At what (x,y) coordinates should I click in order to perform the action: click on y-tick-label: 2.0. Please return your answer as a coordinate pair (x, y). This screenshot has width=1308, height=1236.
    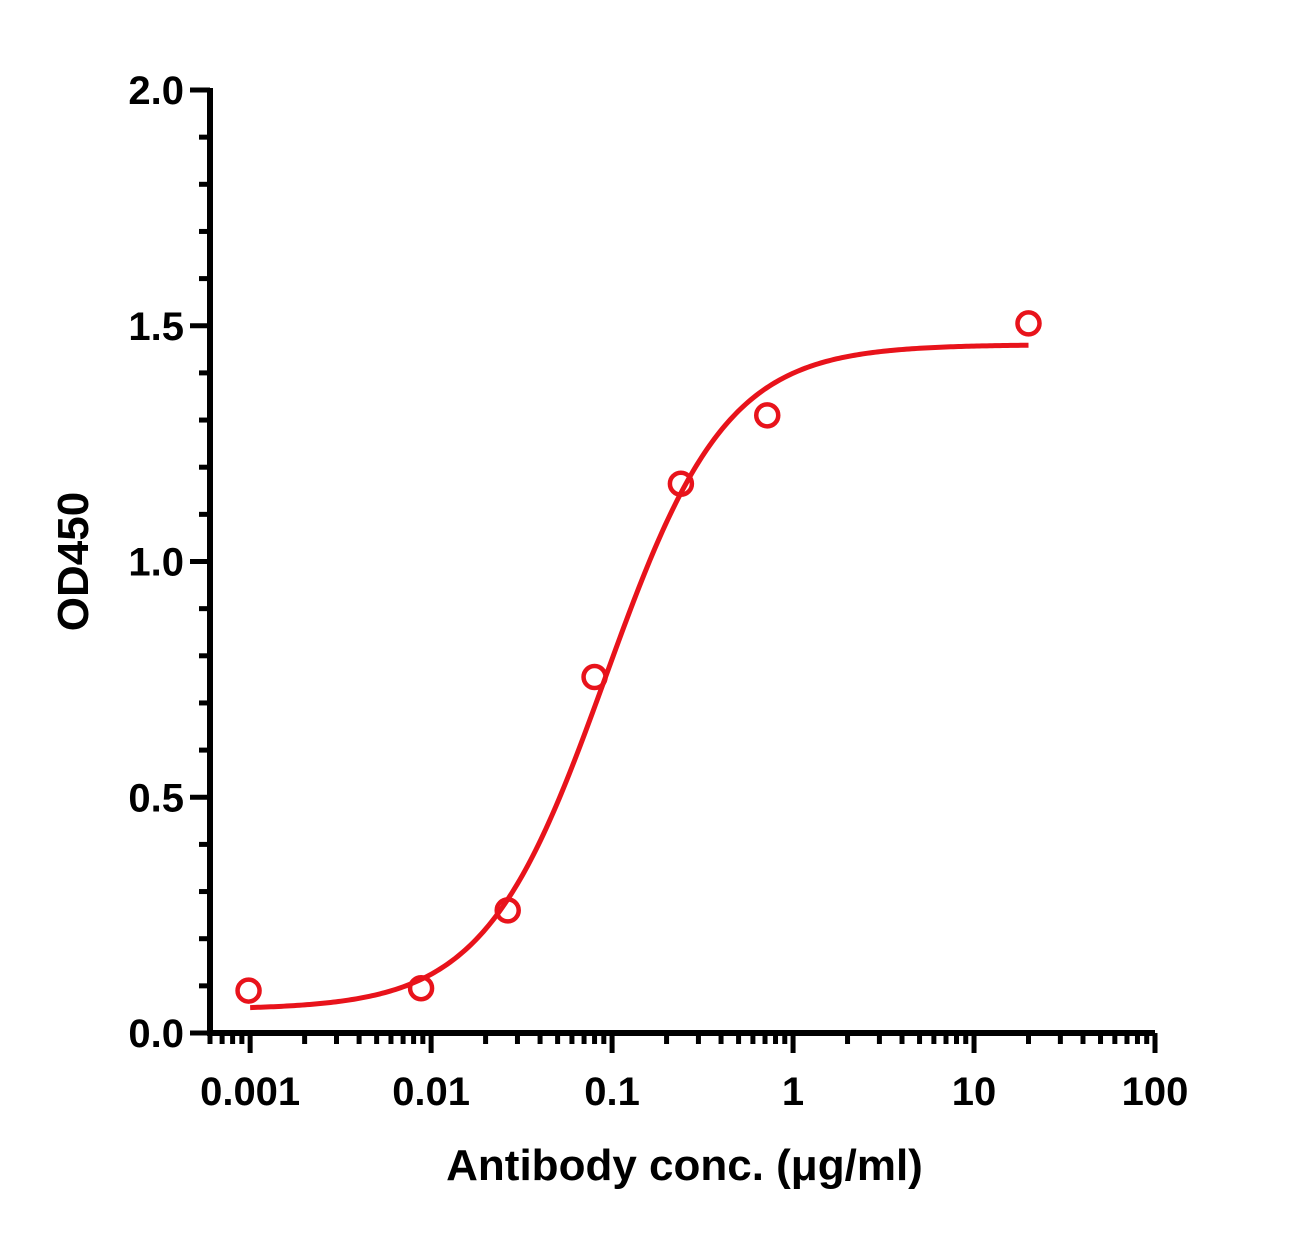
    Looking at the image, I should click on (156, 91).